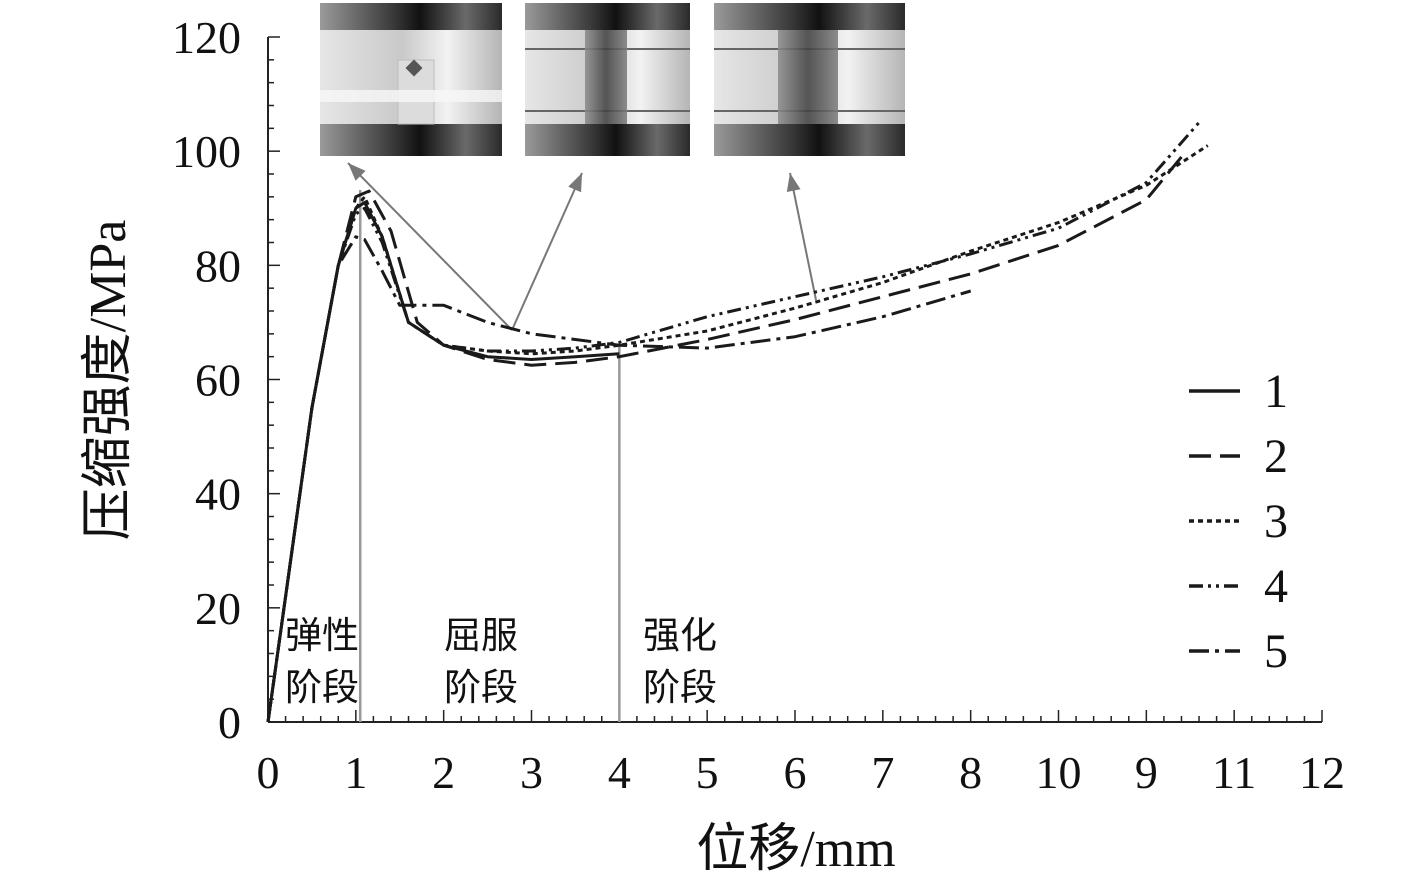 Image resolution: width=1417 pixels, height=887 pixels. I want to click on legend-label: 1, so click(1276, 391).